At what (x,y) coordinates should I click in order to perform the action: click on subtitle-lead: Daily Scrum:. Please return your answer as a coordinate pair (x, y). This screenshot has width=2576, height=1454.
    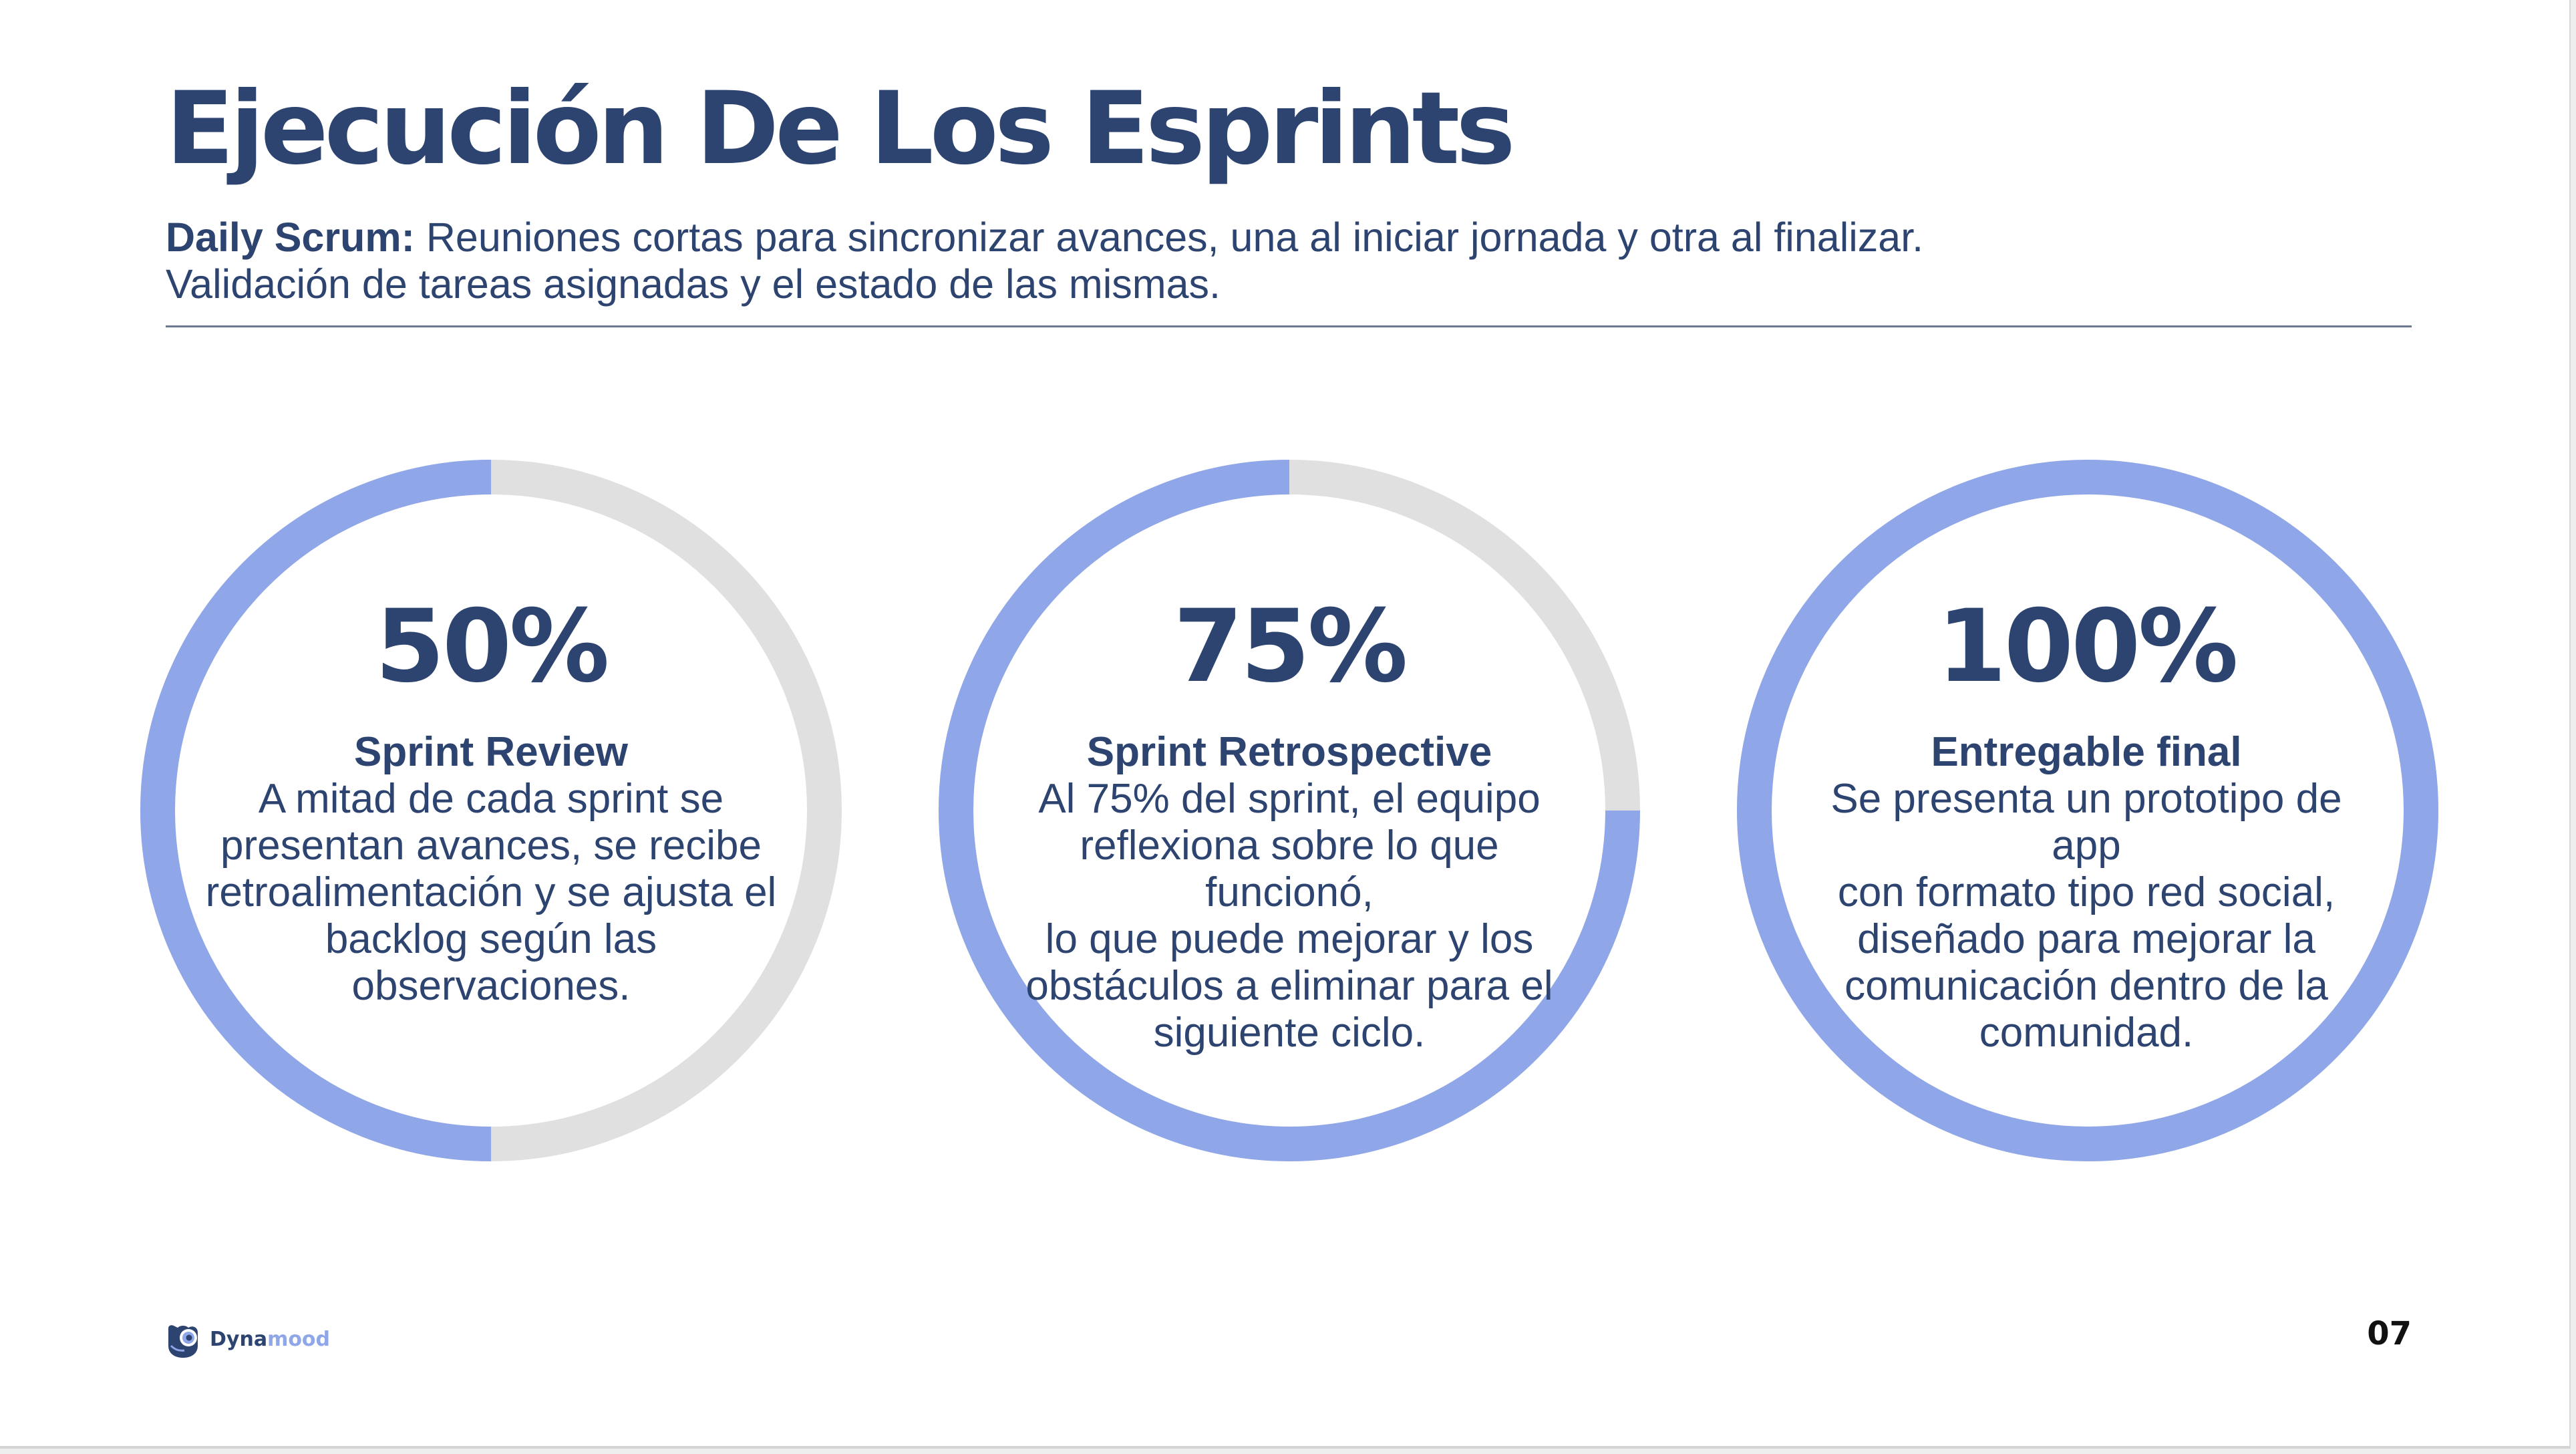
    Looking at the image, I should click on (290, 237).